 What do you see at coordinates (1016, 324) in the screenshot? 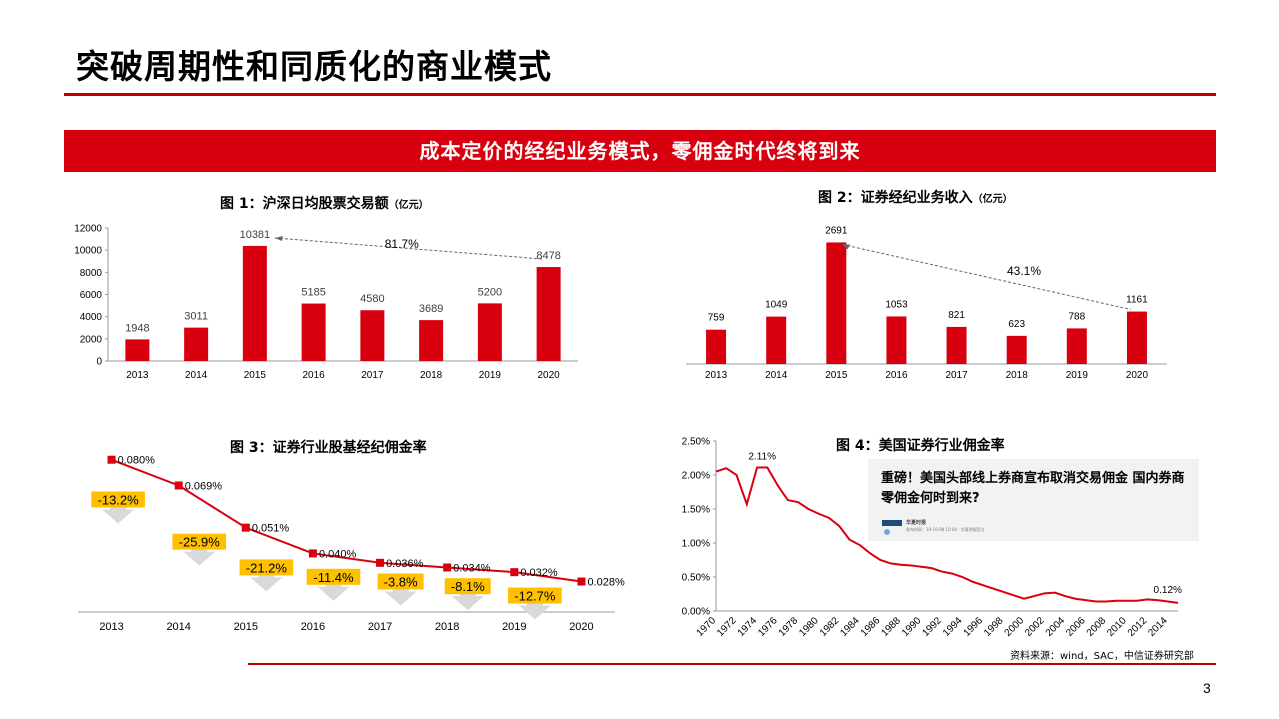
I see `chart2-data-label: 623` at bounding box center [1016, 324].